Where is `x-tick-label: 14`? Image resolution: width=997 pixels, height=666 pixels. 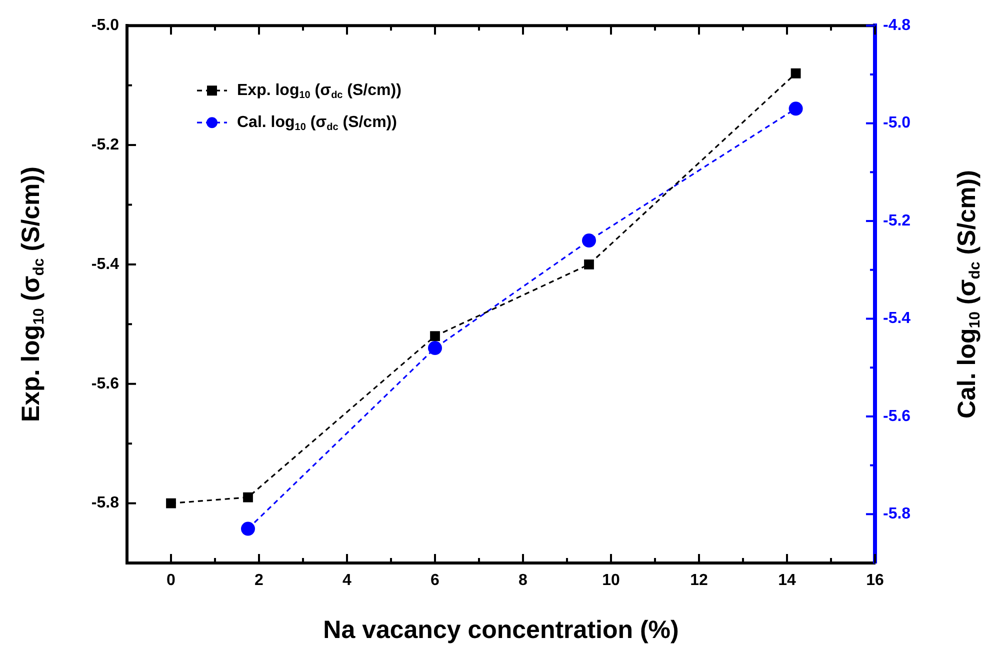 x-tick-label: 14 is located at coordinates (787, 581).